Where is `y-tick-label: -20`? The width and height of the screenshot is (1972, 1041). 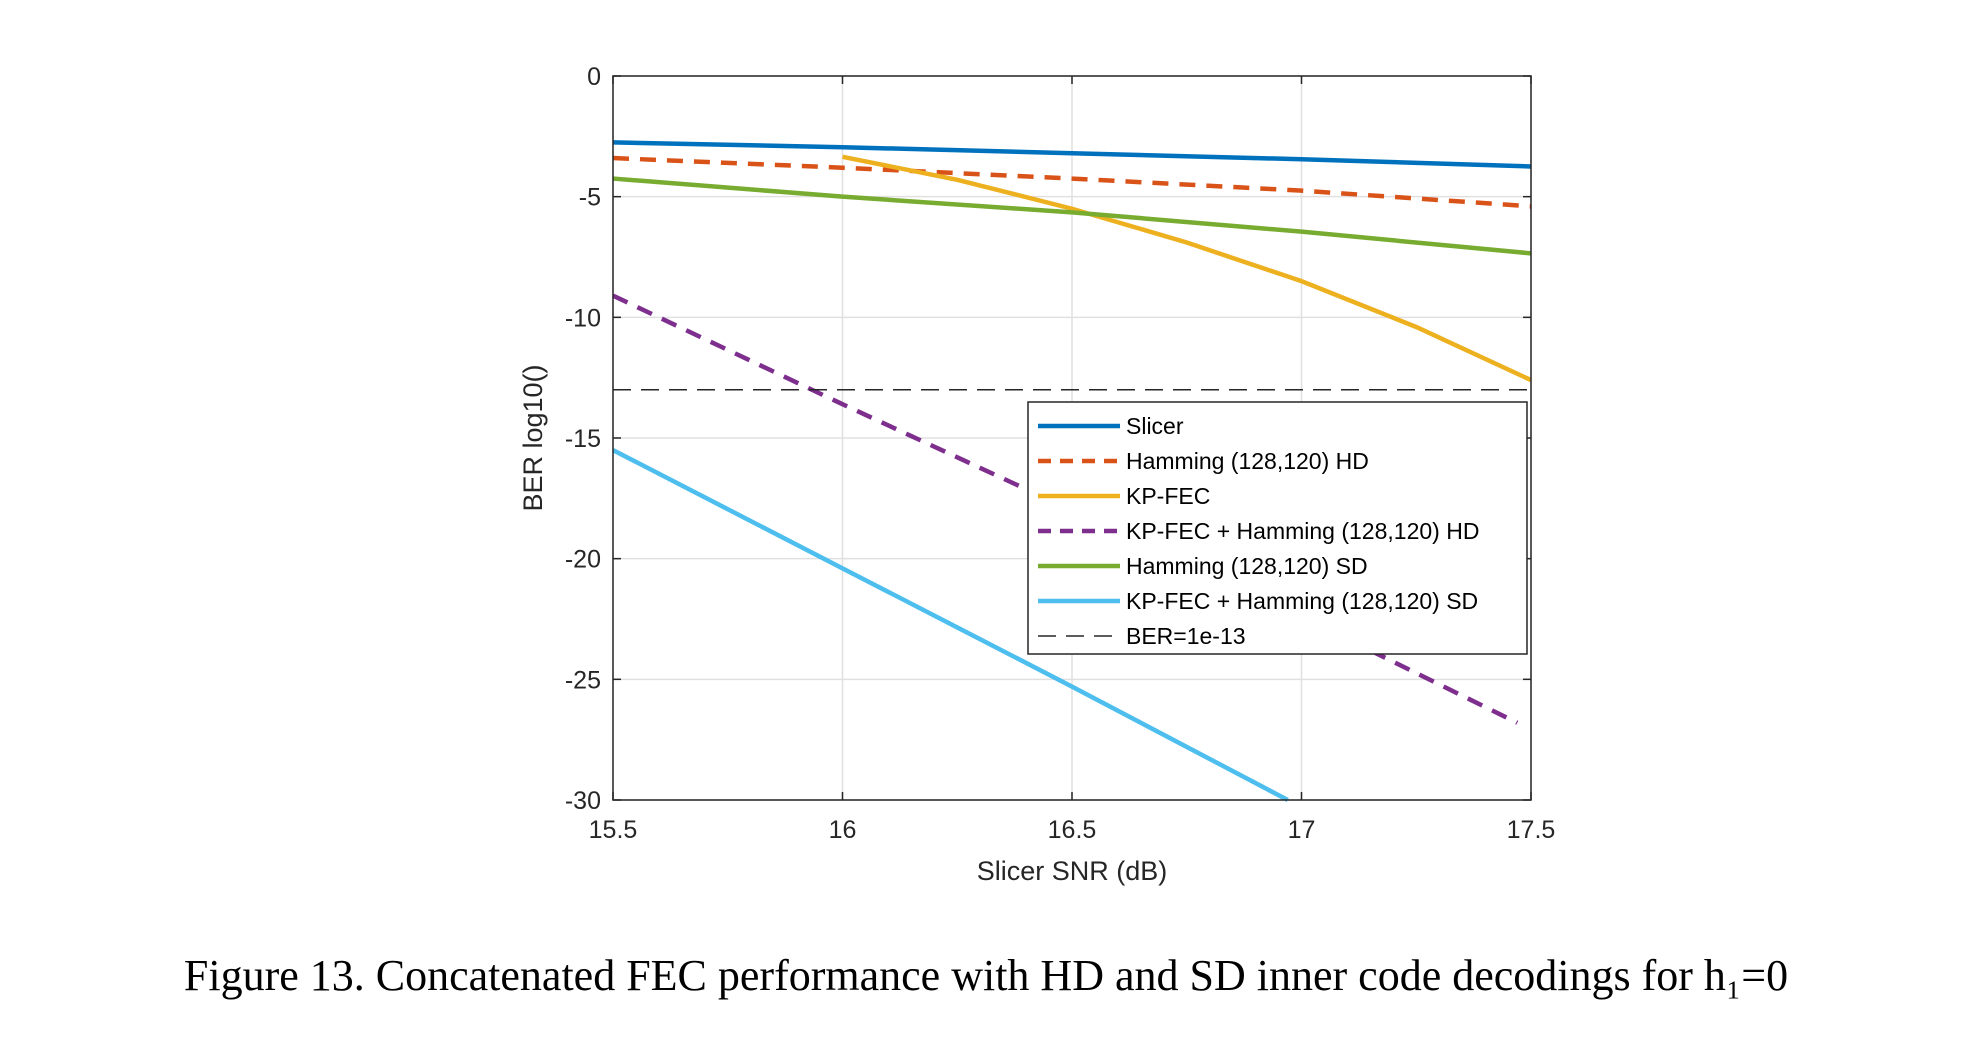
y-tick-label: -20 is located at coordinates (583, 560).